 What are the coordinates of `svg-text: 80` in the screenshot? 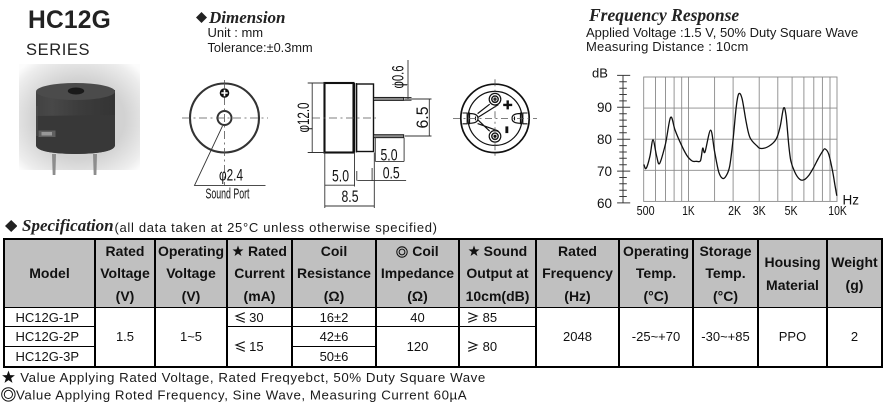 It's located at (604, 139).